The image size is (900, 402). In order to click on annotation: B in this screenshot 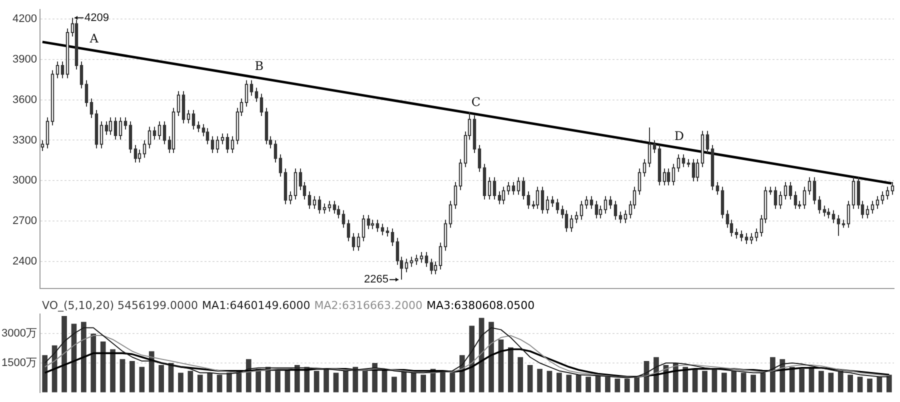, I will do `click(259, 66)`.